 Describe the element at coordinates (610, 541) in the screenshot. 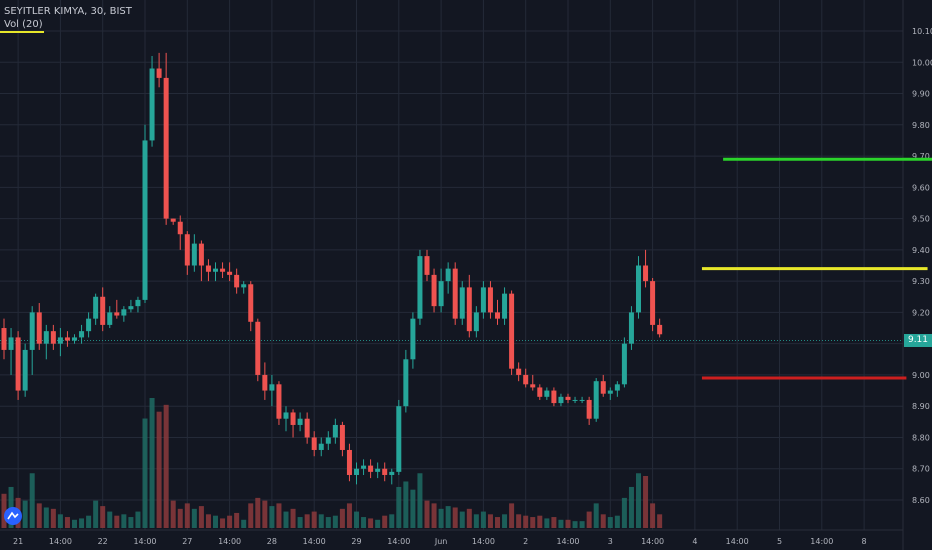

I see `x-tick-label: 3` at that location.